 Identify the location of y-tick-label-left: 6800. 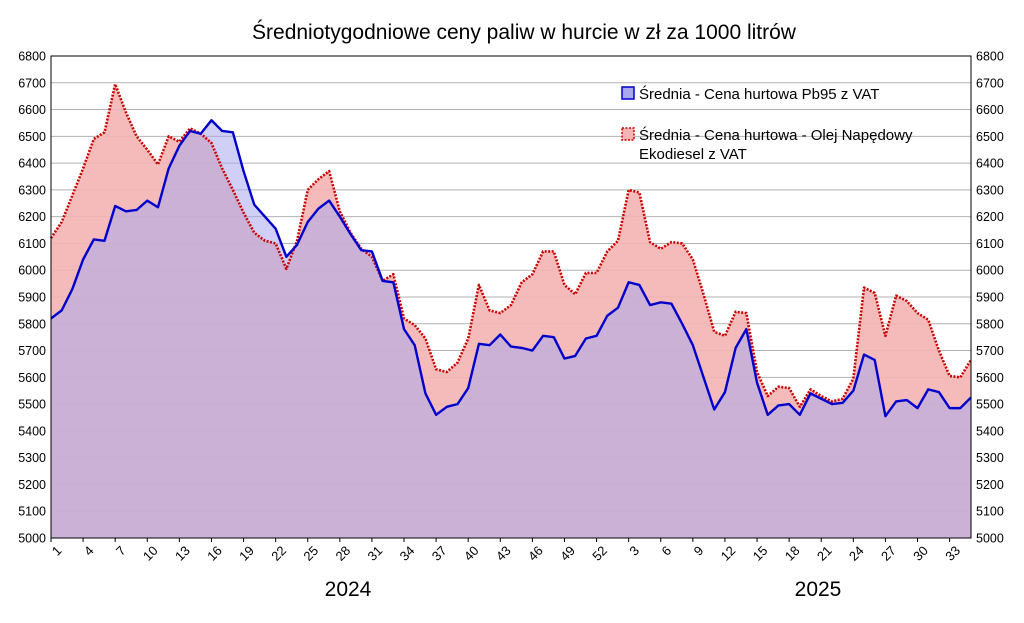
(32, 57).